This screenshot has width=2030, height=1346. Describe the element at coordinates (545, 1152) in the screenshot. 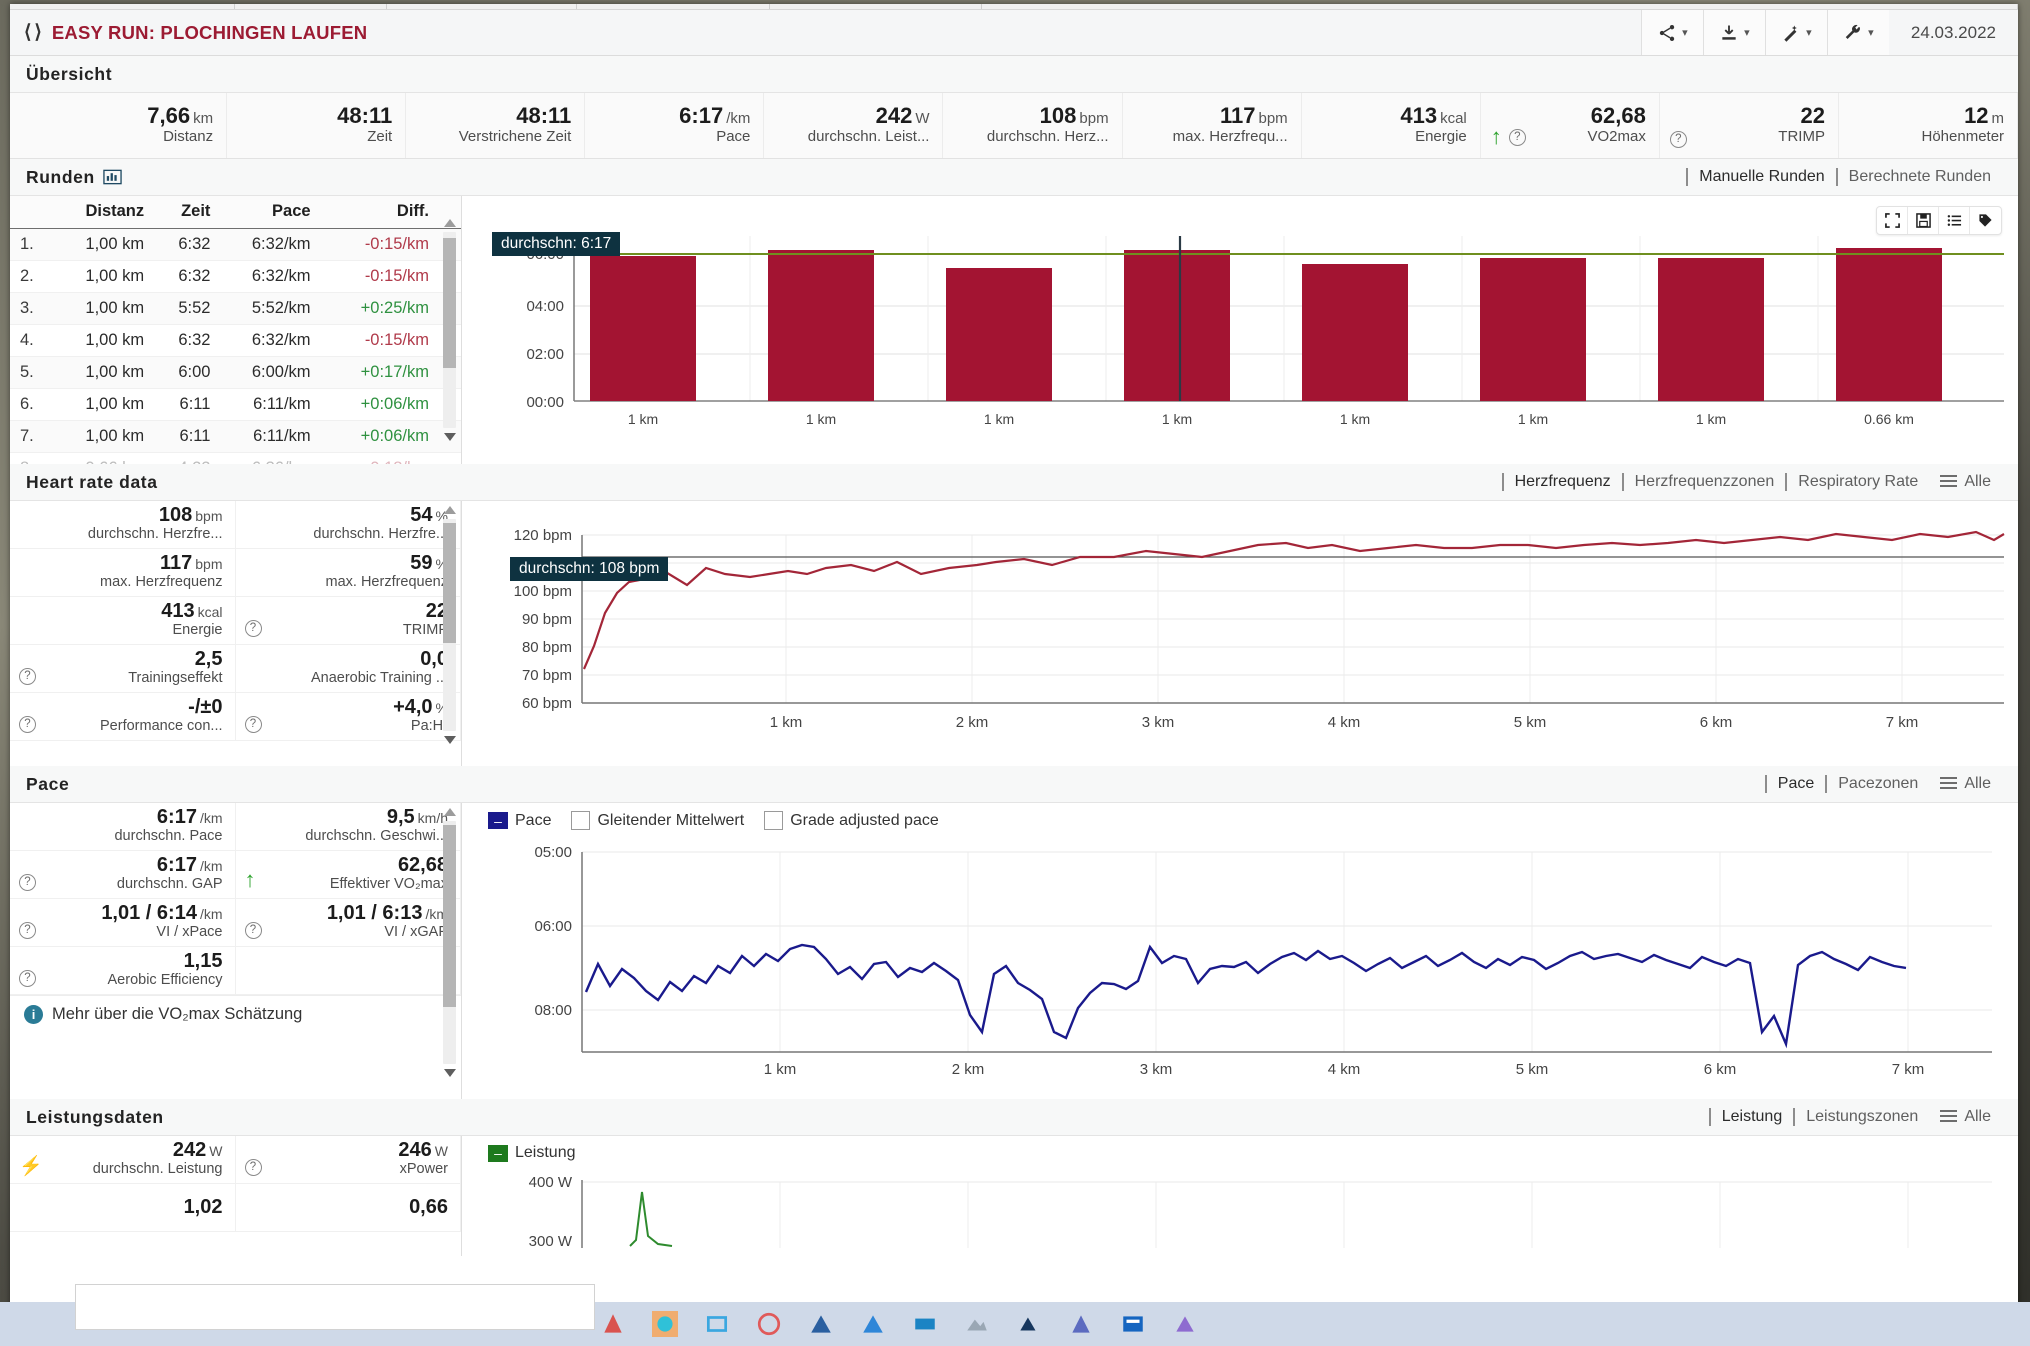

I see `legend-label-leistung: Leistung` at that location.